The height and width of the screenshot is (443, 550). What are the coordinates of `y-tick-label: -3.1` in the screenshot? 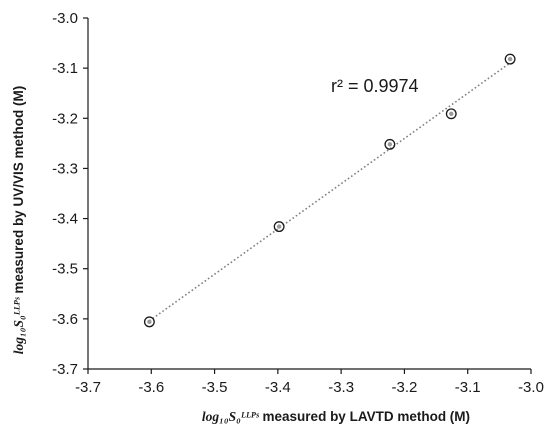 It's located at (65, 68).